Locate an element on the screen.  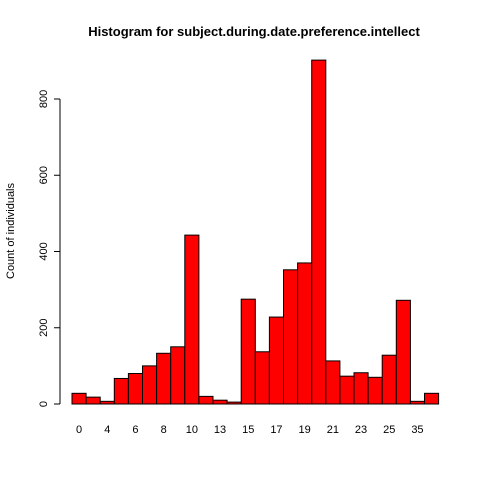
y-axis-label: Count of individuals is located at coordinates (11, 231).